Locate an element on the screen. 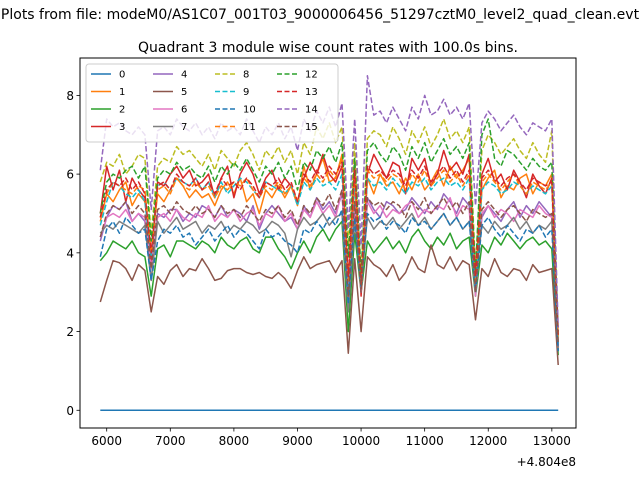 This screenshot has width=640, height=480. x-tick-label: 6000 is located at coordinates (106, 441).